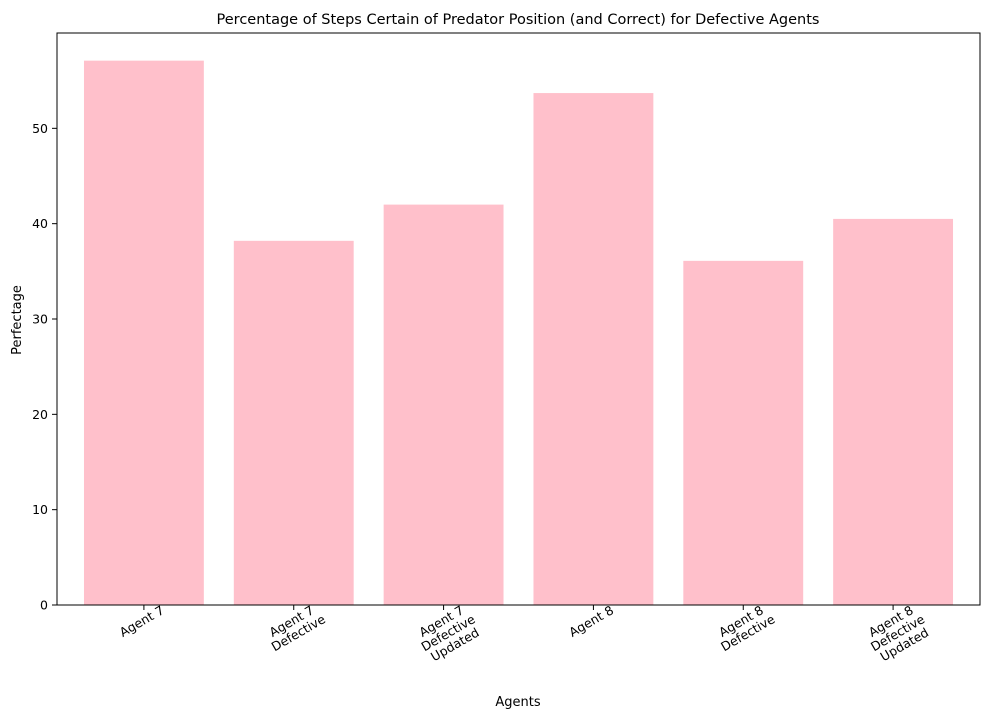 Image resolution: width=989 pixels, height=722 pixels. What do you see at coordinates (40, 509) in the screenshot?
I see `y-tick-label: 10` at bounding box center [40, 509].